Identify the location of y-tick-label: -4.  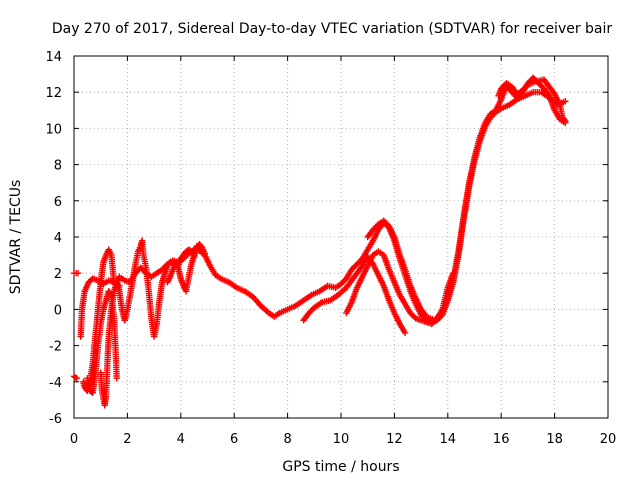
(55, 383).